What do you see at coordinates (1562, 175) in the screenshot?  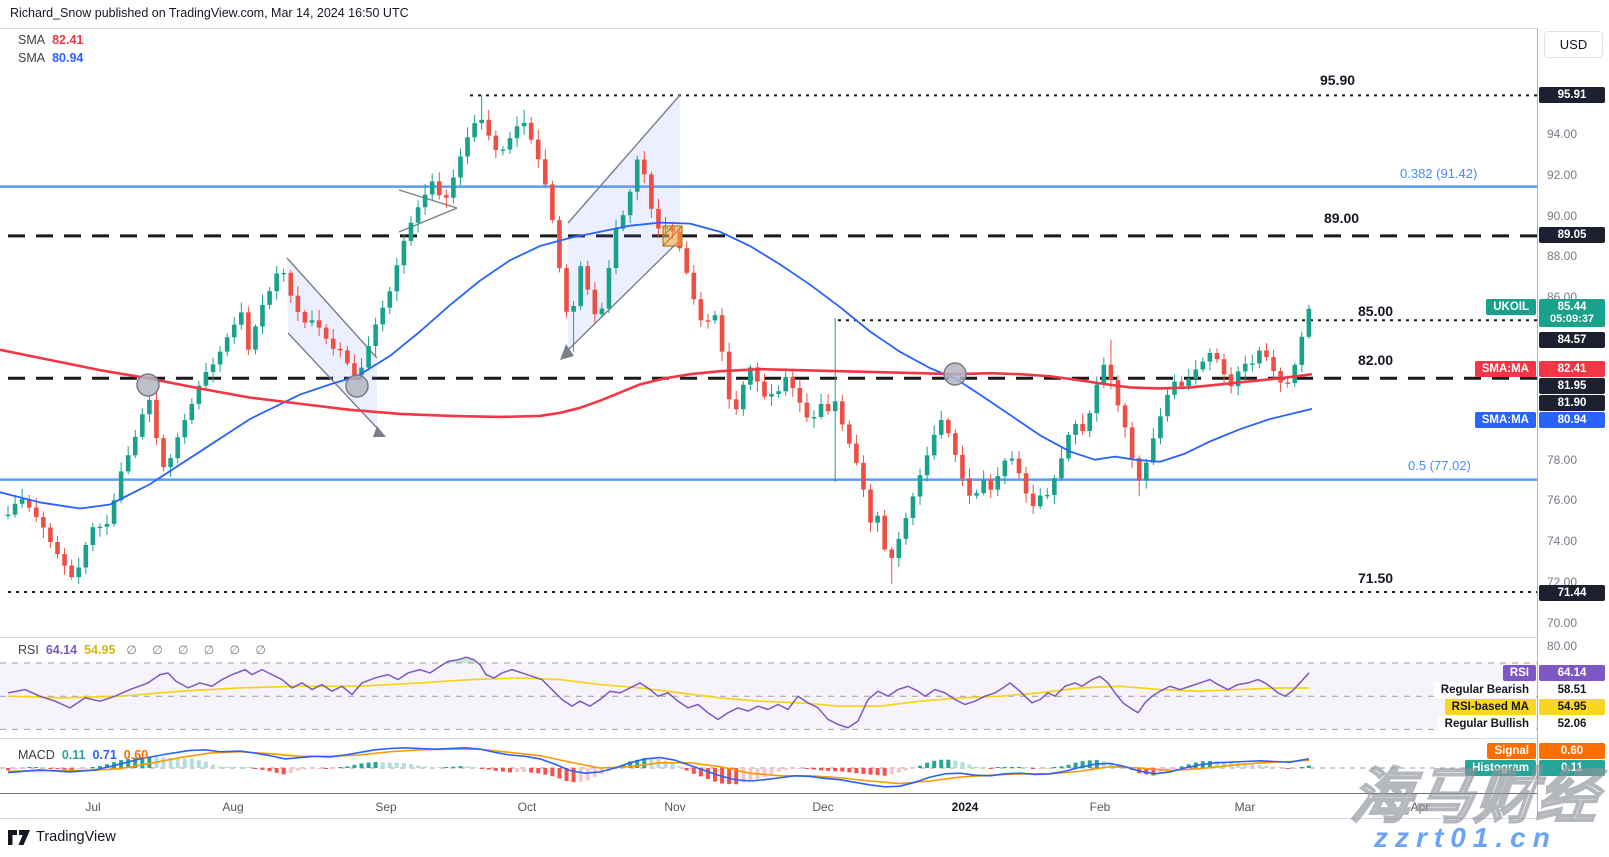 I see `price-axis-tick: 92.00` at bounding box center [1562, 175].